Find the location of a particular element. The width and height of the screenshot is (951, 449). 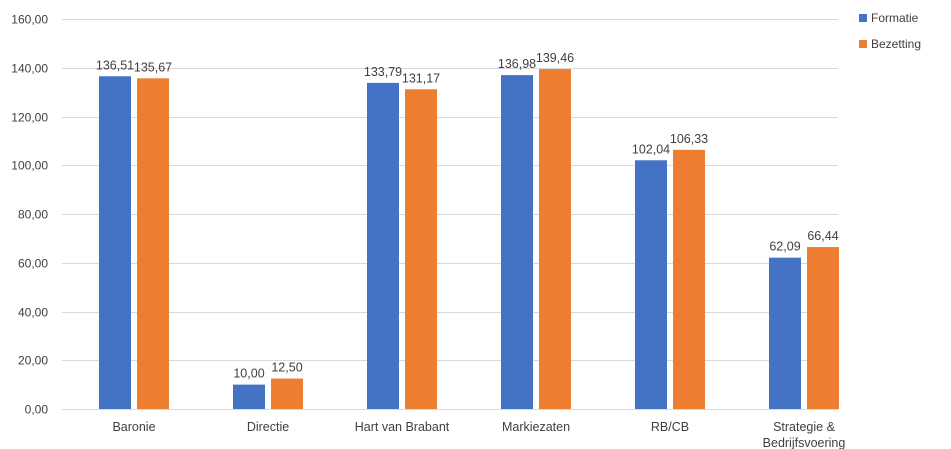

y-tick-label: 100,00 is located at coordinates (29, 166).